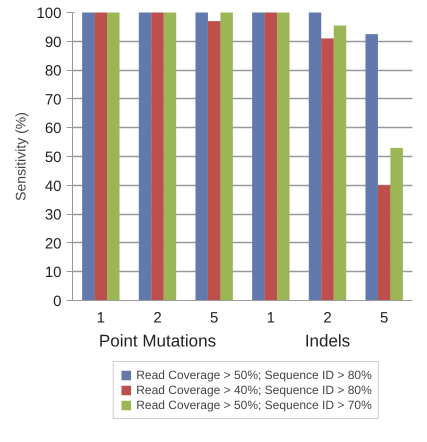 The height and width of the screenshot is (442, 427). What do you see at coordinates (53, 71) in the screenshot?
I see `y-tick-label: 80` at bounding box center [53, 71].